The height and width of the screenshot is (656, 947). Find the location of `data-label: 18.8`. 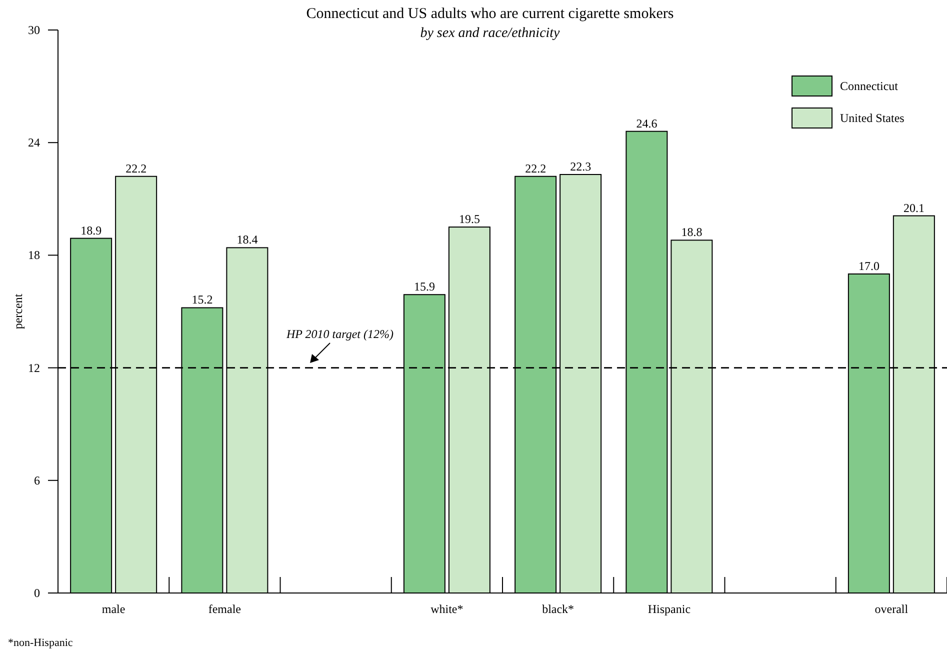

data-label: 18.8 is located at coordinates (691, 232).